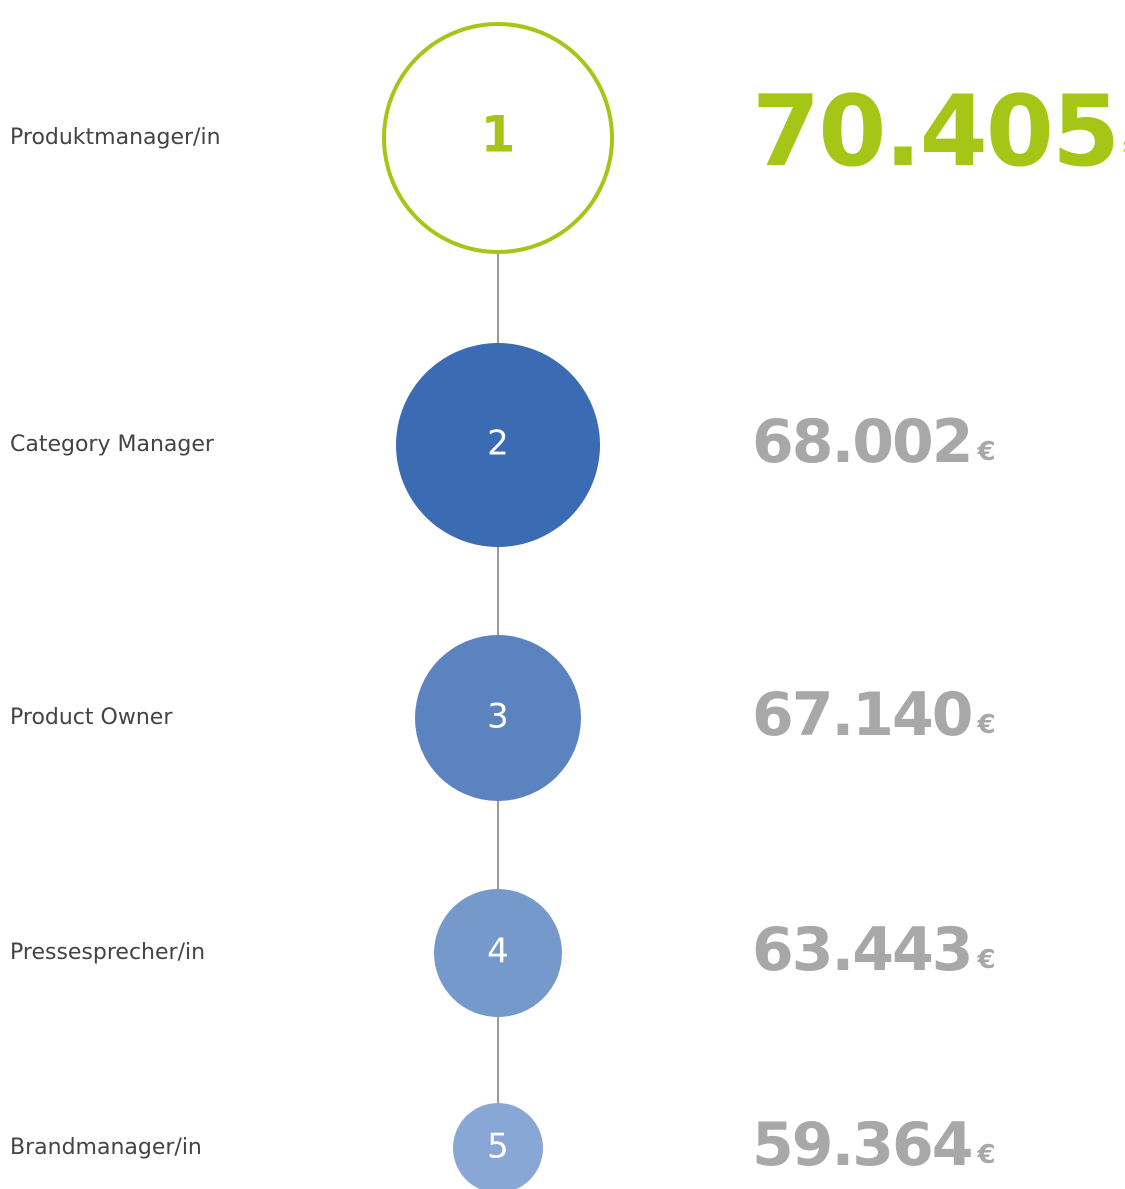 This screenshot has width=1125, height=1189. I want to click on salary: 59.364 €, so click(873, 1145).